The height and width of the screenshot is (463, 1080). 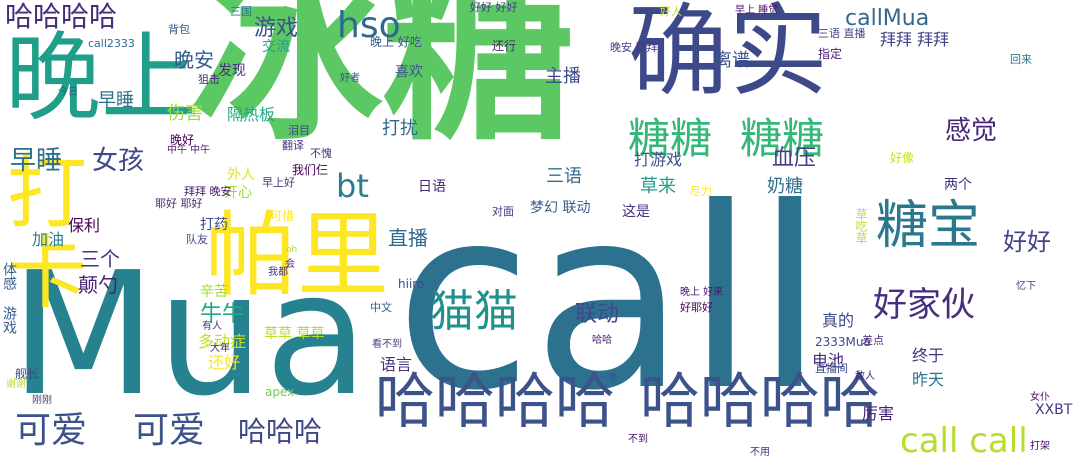 I want to click on cloud-word: 打药, so click(x=214, y=225).